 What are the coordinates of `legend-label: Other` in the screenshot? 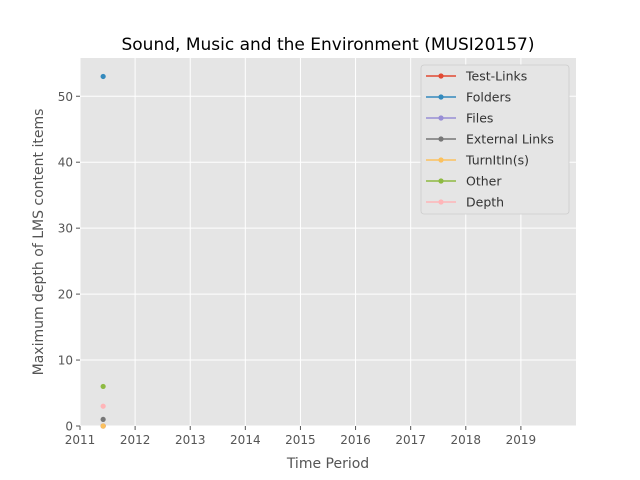 It's located at (484, 181).